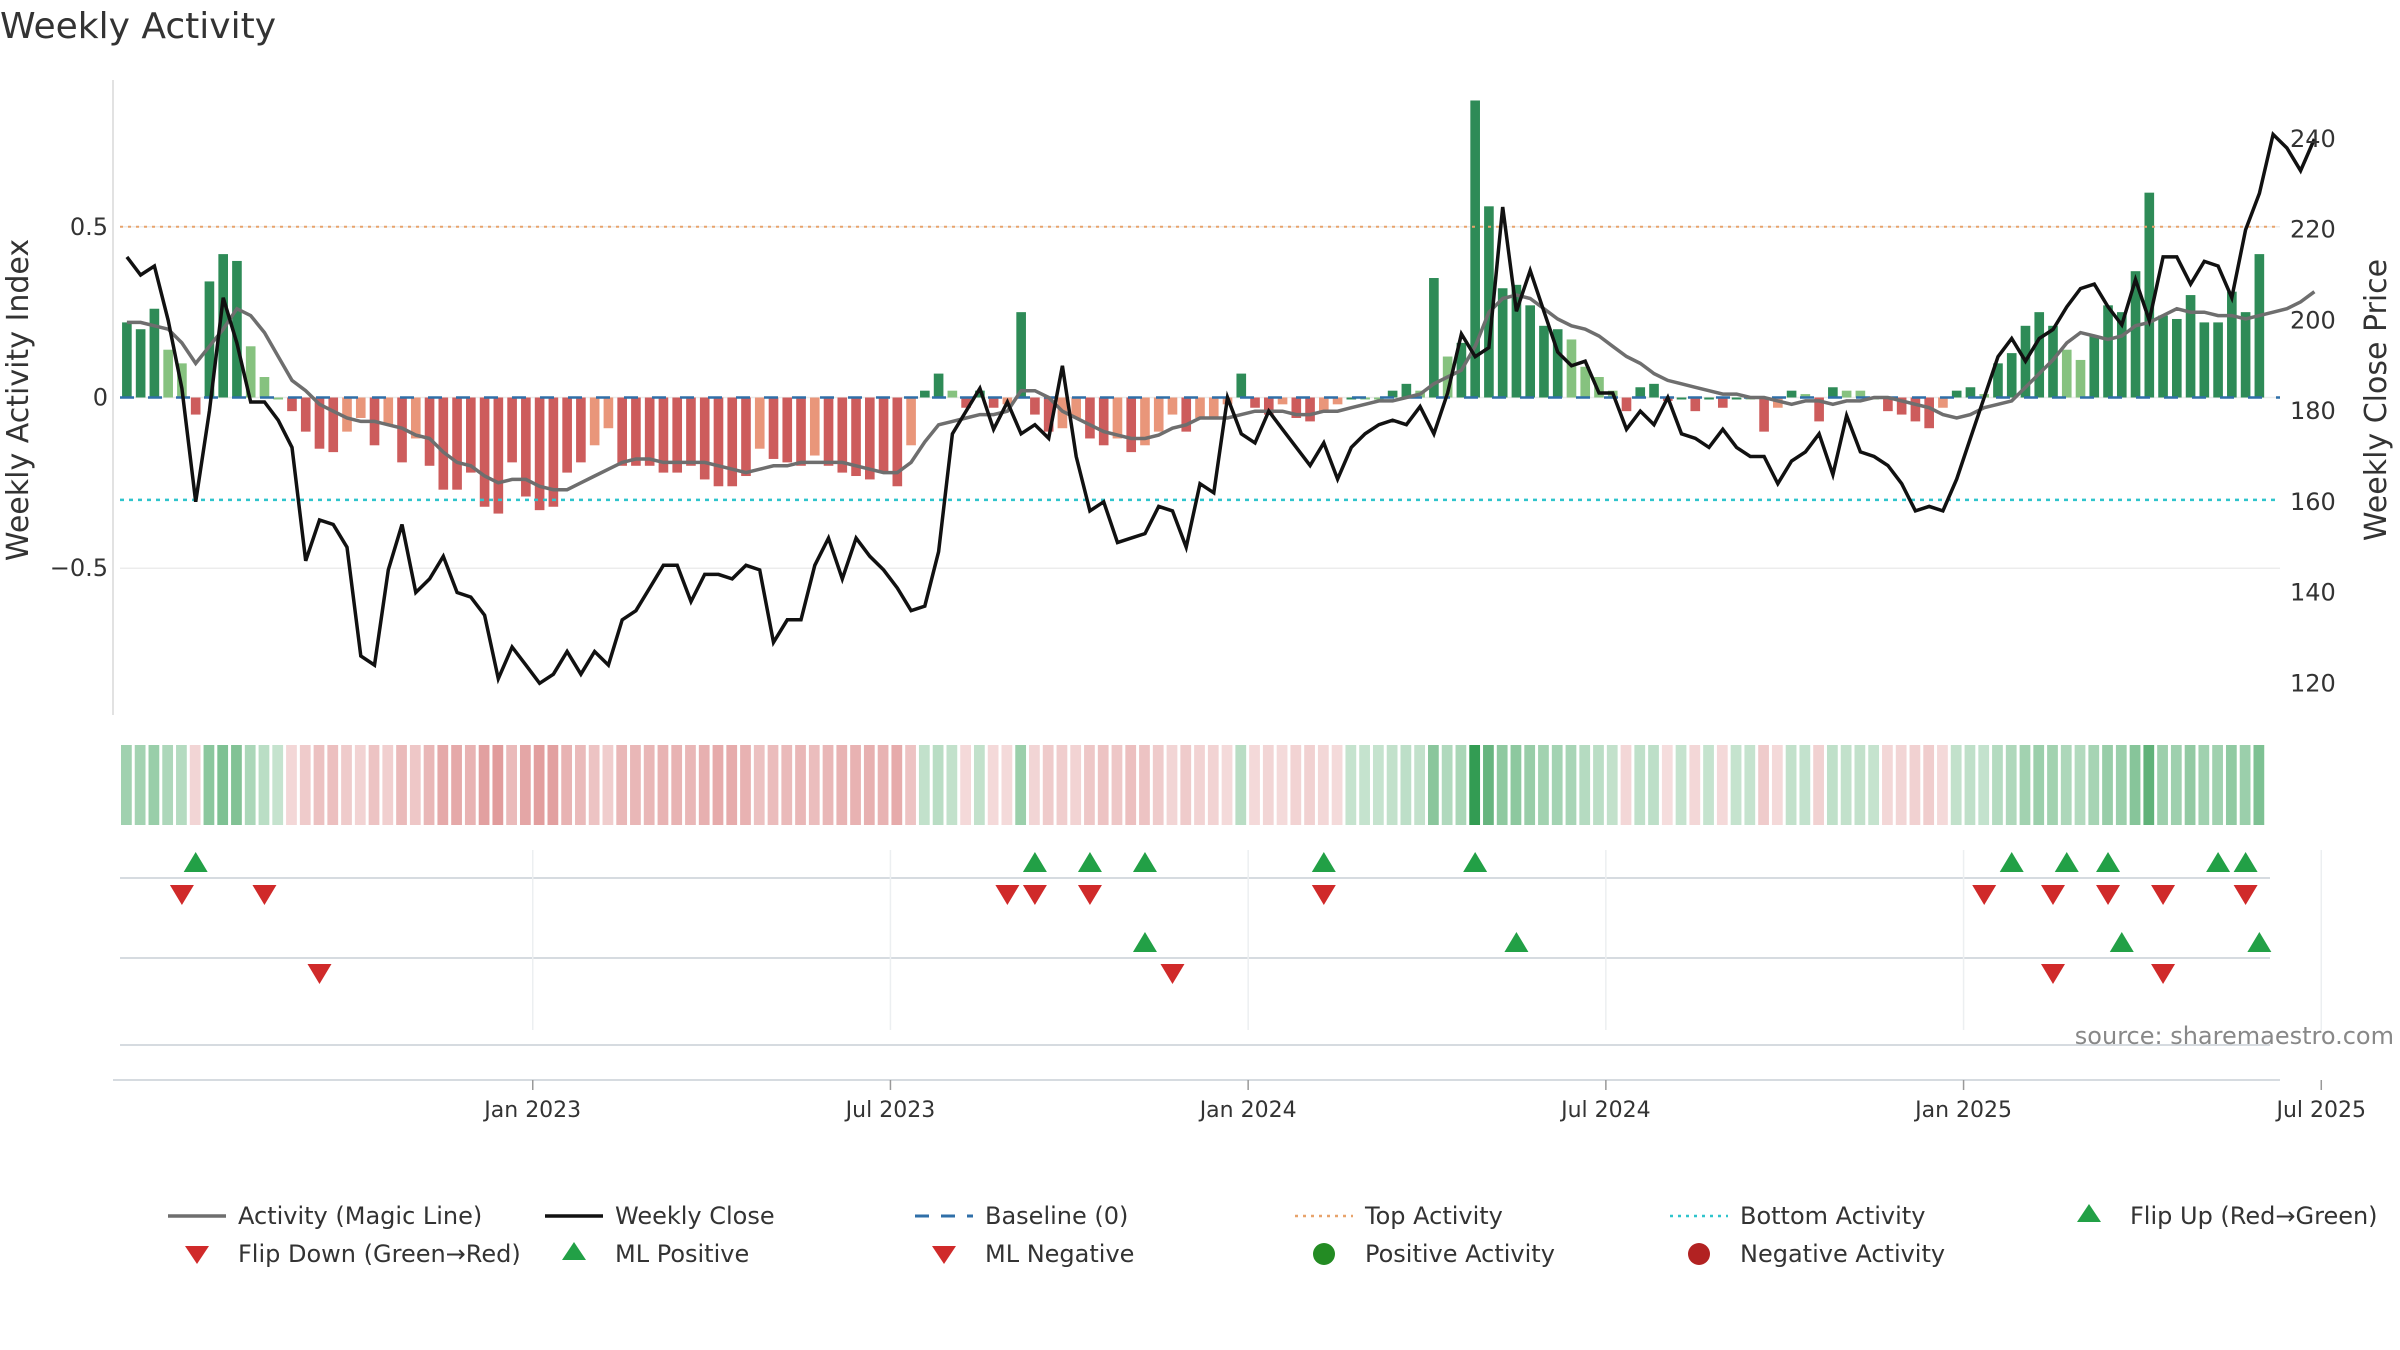 This screenshot has width=2400, height=1350. Describe the element at coordinates (325, 1216) in the screenshot. I see `legend-item: Activity (Magic Line)` at that location.